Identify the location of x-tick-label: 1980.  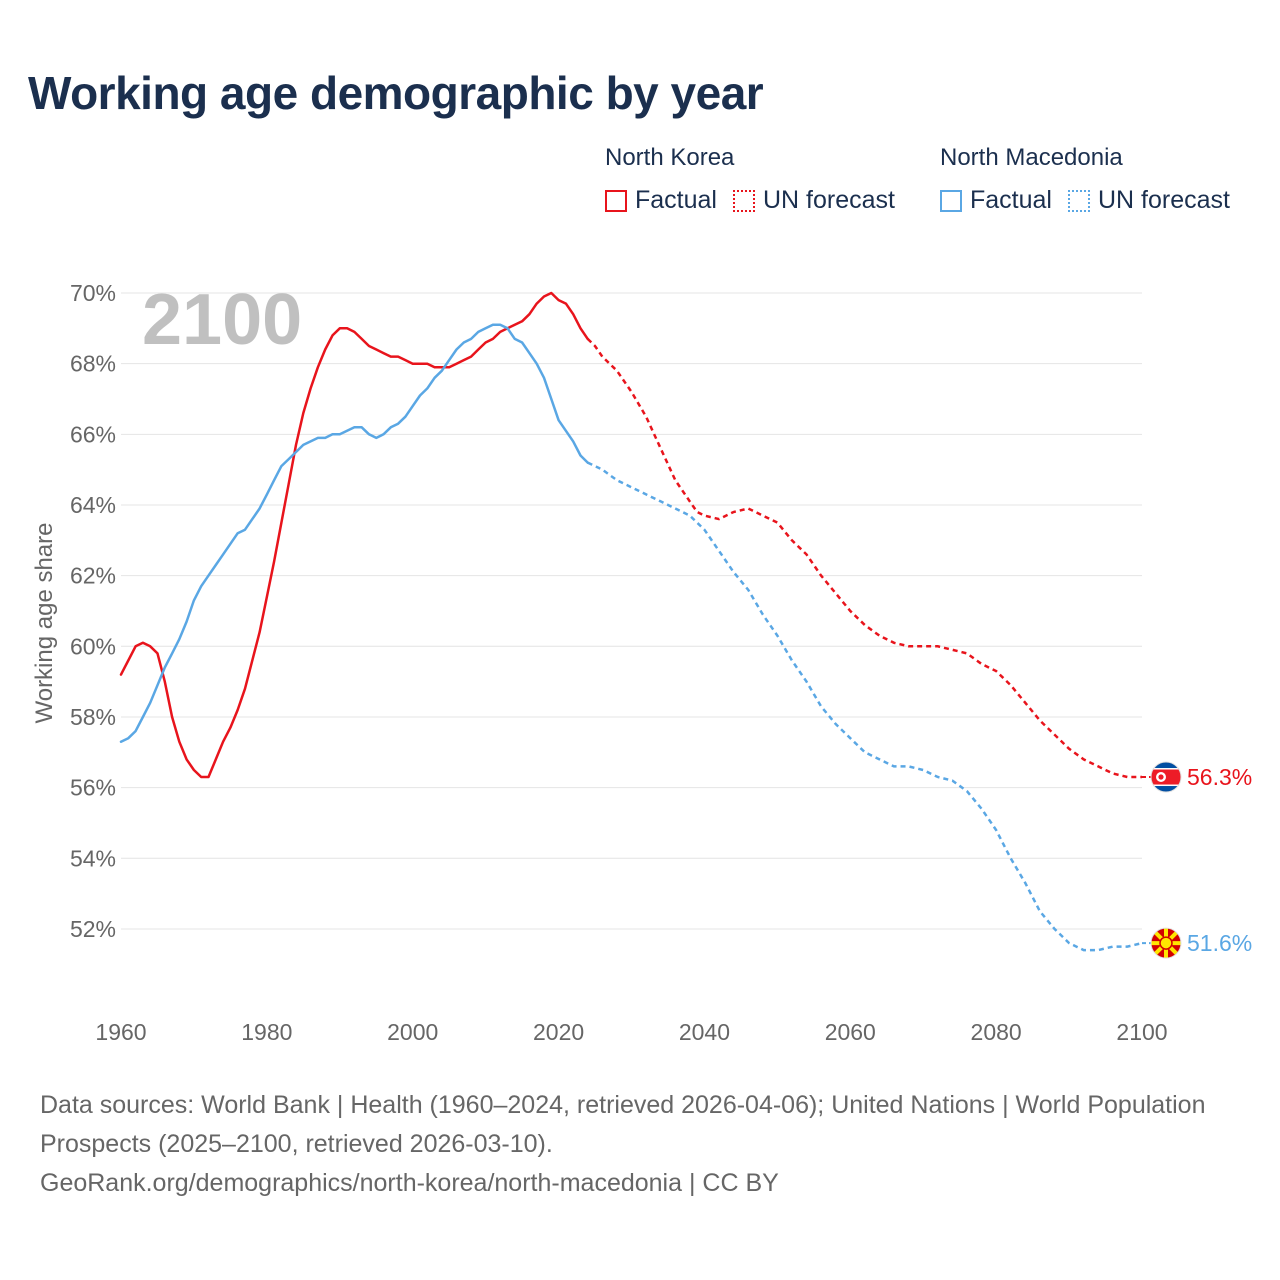
(266, 1032).